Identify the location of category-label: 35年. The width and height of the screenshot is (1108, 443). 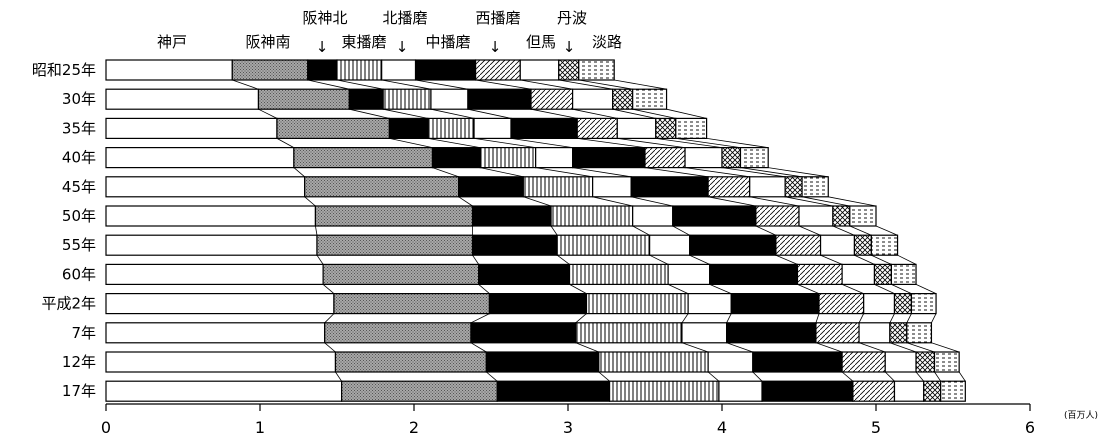
(79, 128).